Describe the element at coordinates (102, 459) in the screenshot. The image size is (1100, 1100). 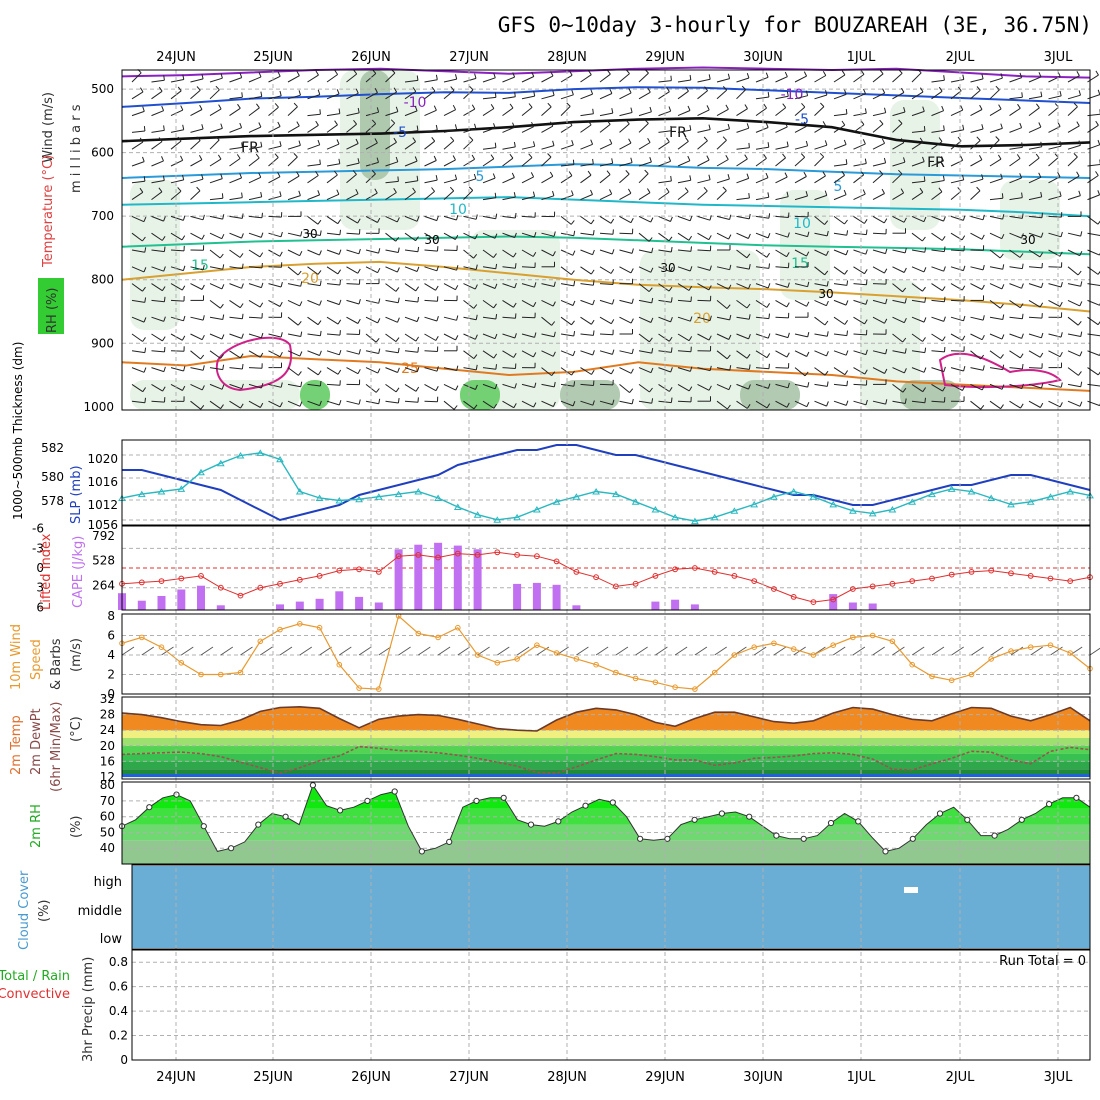
I see `slp-tick: 1020` at that location.